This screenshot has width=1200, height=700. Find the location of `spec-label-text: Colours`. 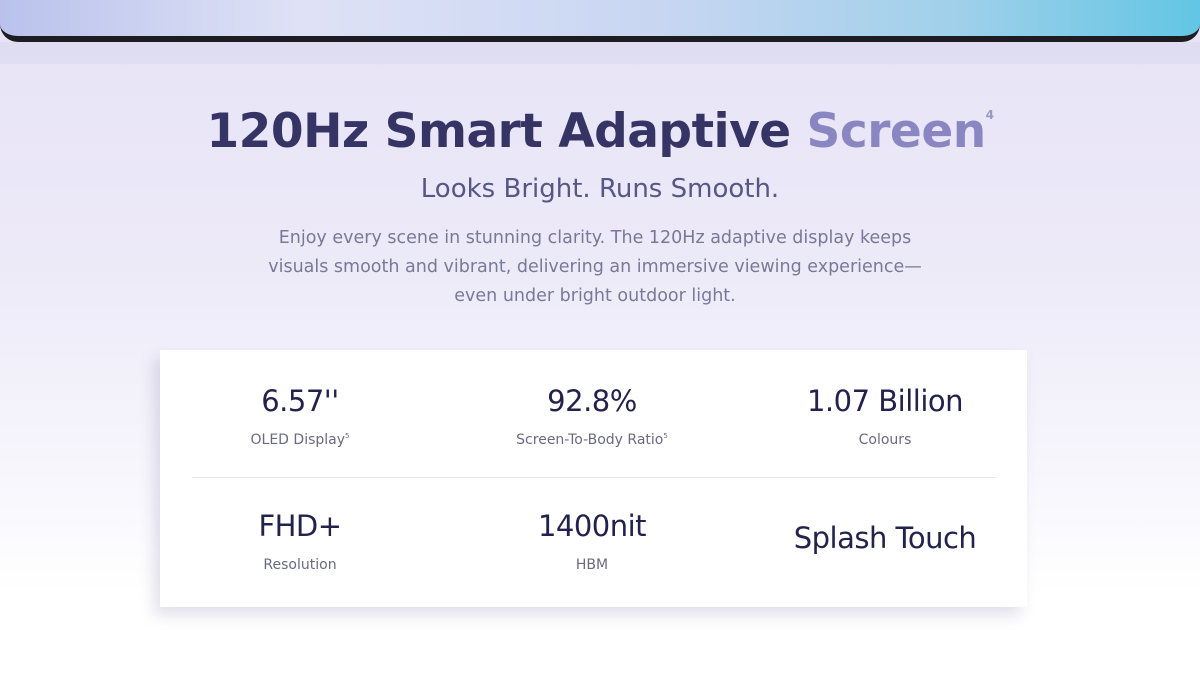

spec-label-text: Colours is located at coordinates (885, 440).